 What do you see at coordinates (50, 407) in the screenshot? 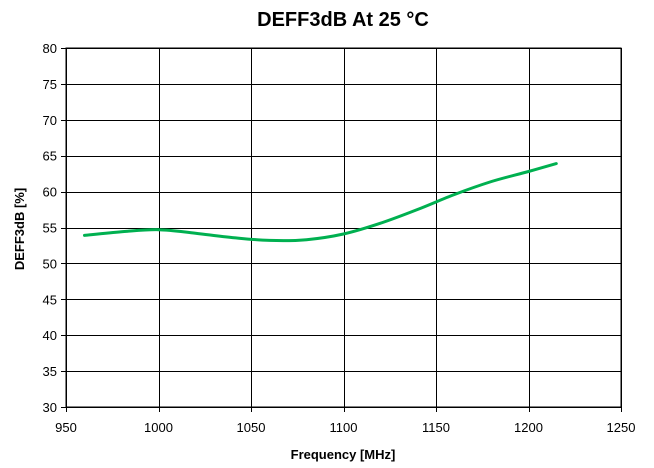
I see `y-tick-label: 30` at bounding box center [50, 407].